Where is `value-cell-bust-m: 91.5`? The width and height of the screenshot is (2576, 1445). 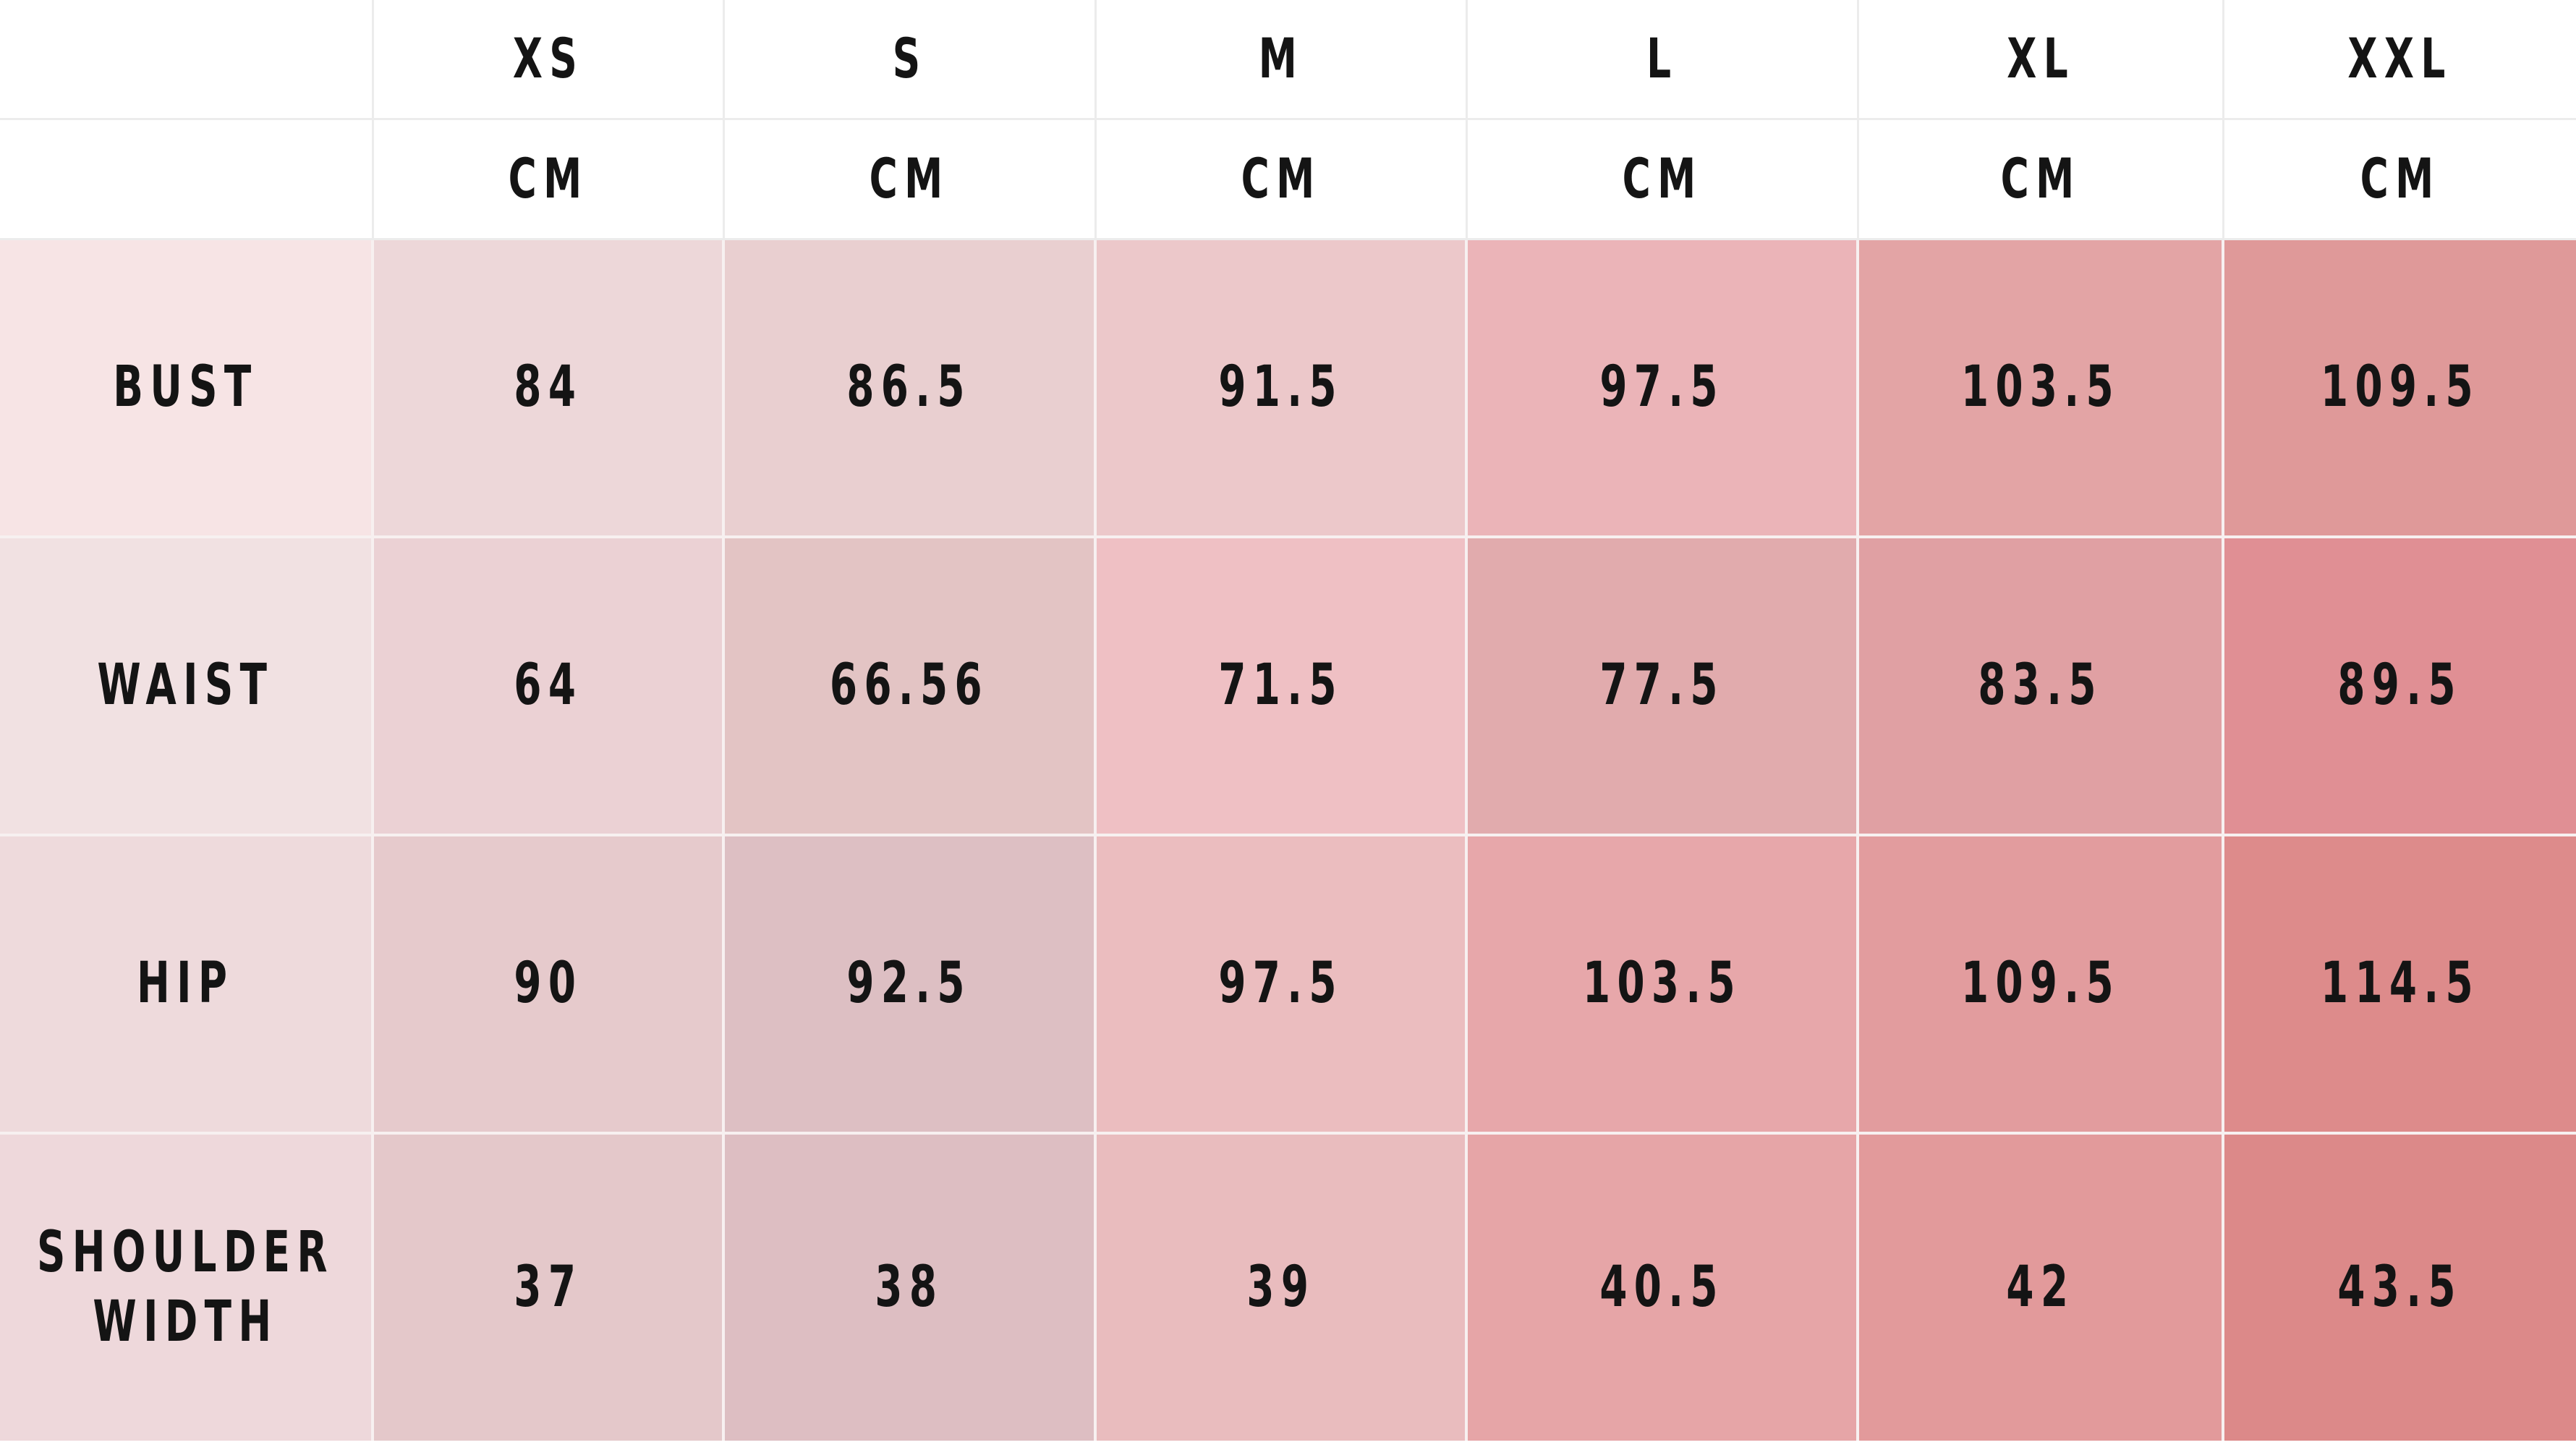
value-cell-bust-m: 91.5 is located at coordinates (1282, 389).